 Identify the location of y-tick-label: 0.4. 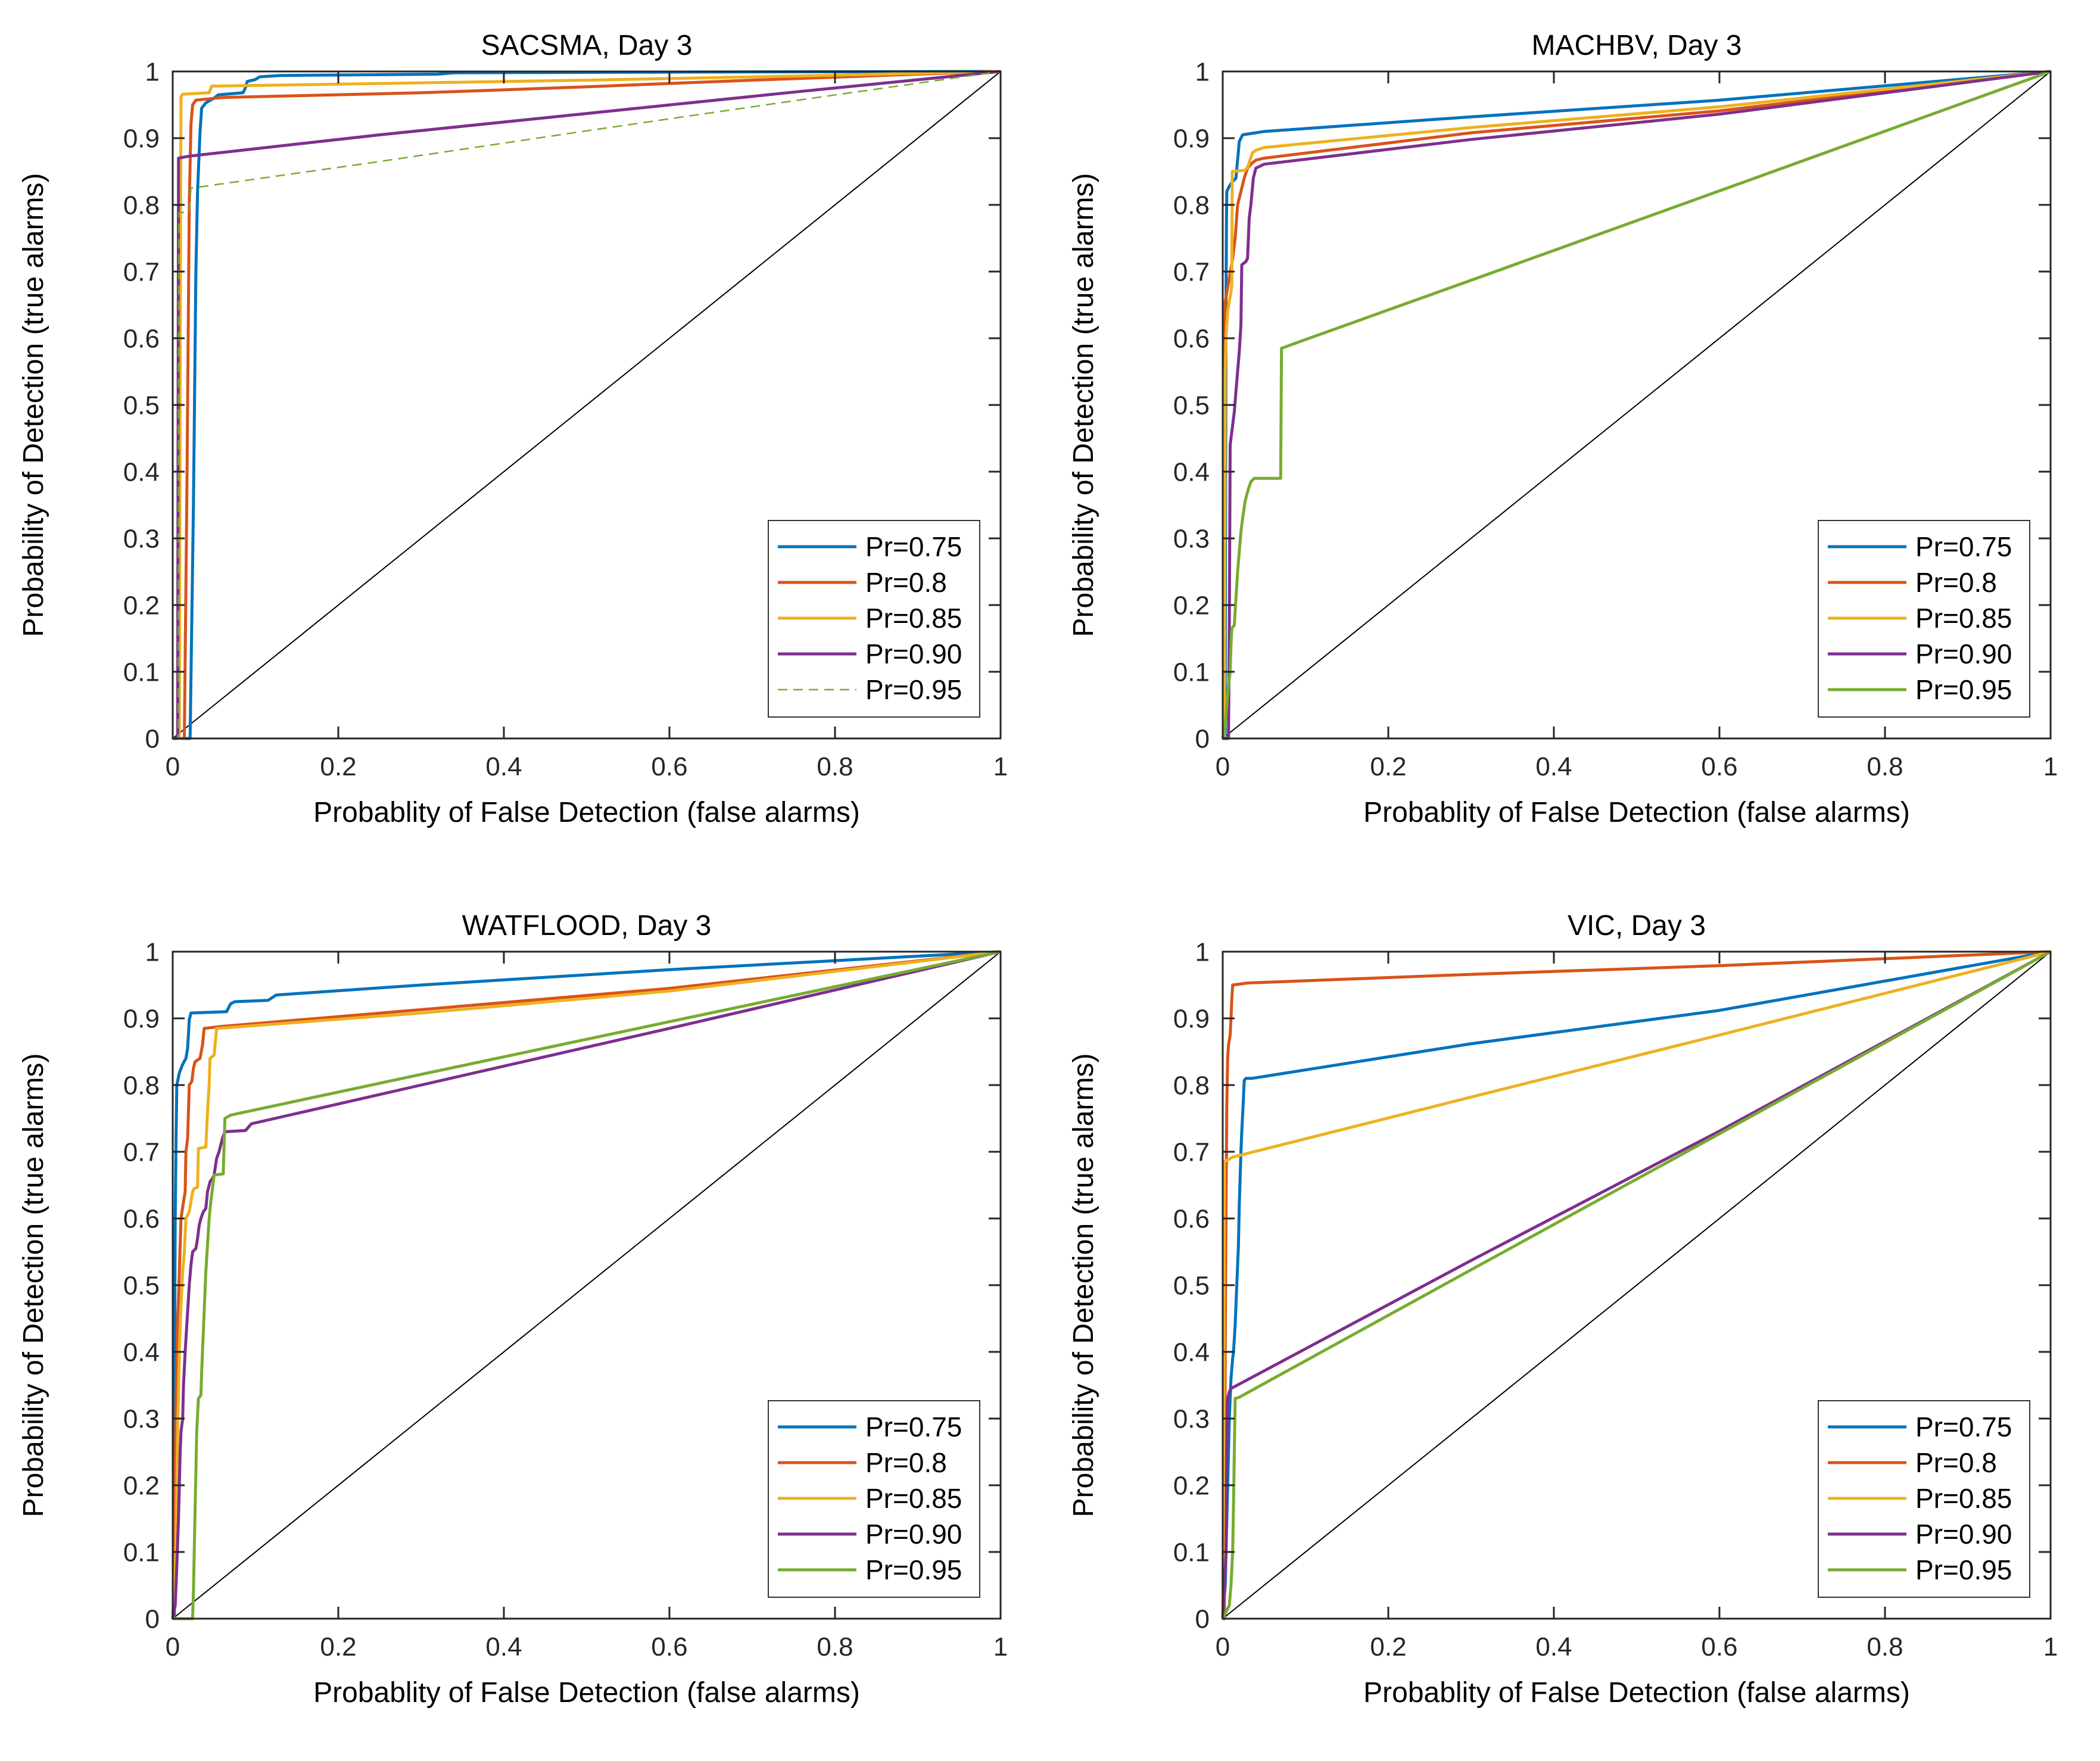
(141, 472).